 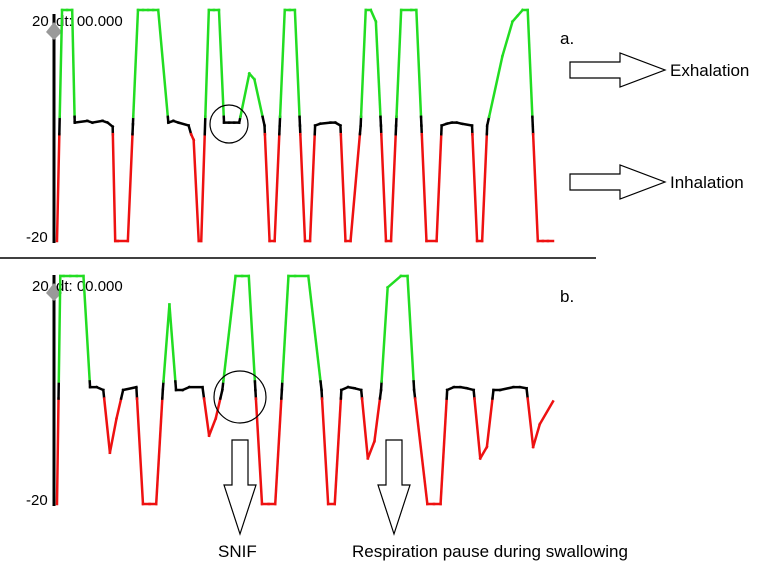 I want to click on inhalation-arrow-icon, so click(x=618, y=182).